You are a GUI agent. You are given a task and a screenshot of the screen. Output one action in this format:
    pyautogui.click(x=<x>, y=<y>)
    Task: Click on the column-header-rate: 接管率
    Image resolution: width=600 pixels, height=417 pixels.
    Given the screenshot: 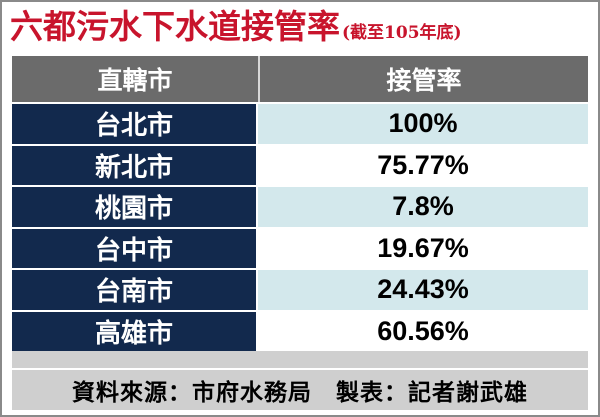 What is the action you would take?
    pyautogui.click(x=424, y=80)
    